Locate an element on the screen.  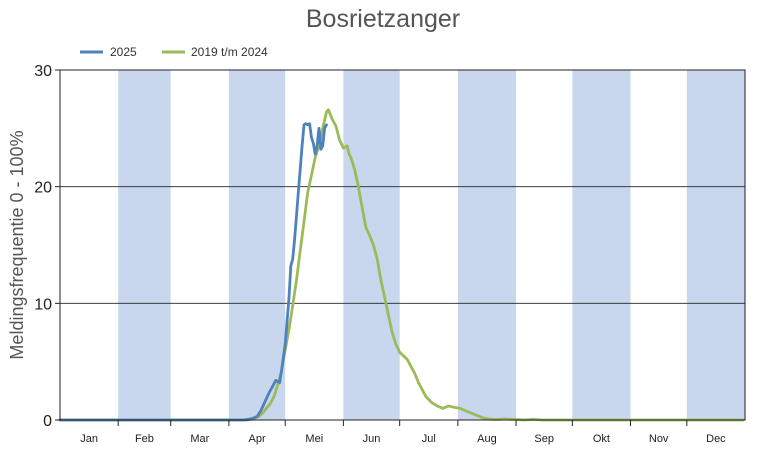
month-band-okt is located at coordinates (601, 245).